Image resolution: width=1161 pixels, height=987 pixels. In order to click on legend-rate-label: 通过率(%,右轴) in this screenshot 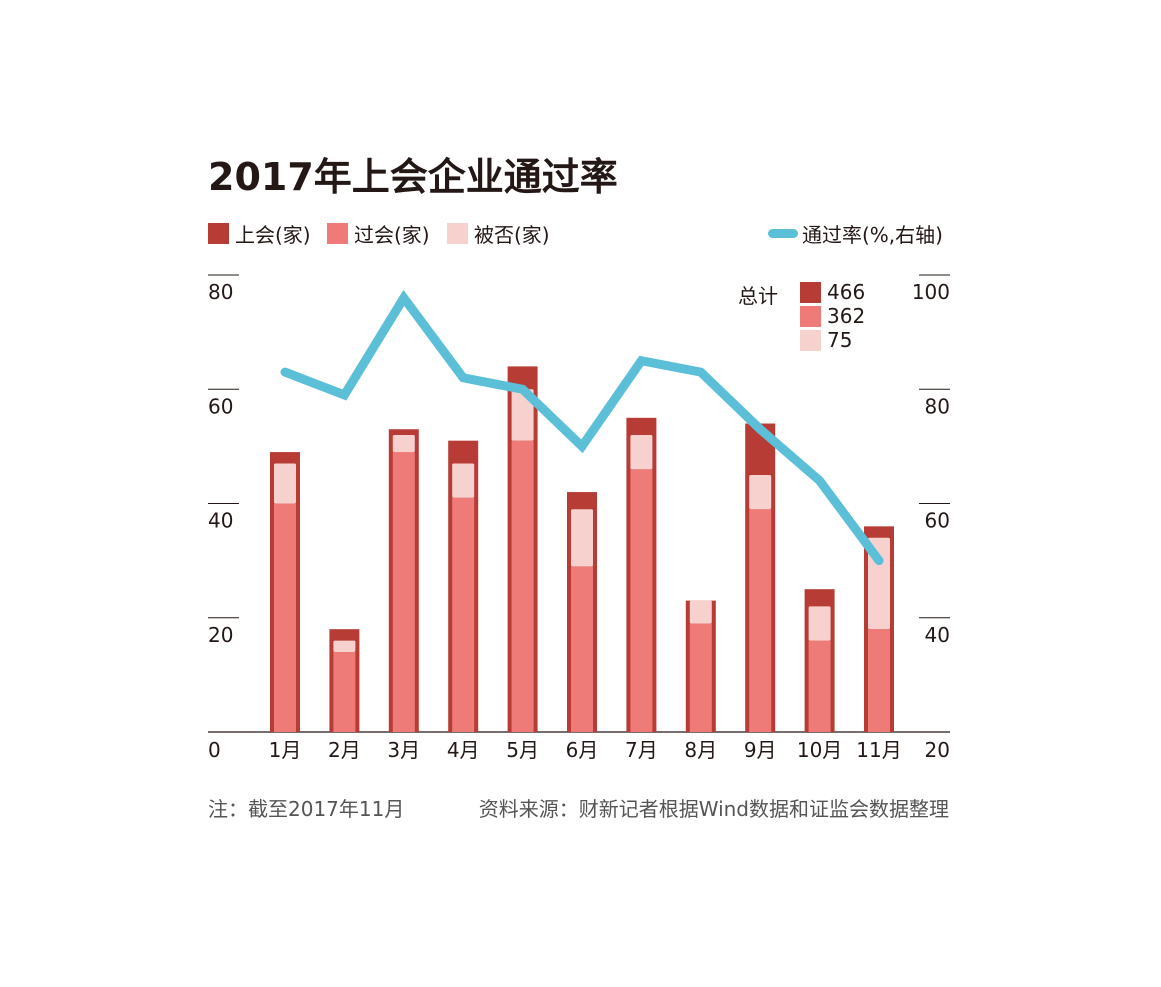, I will do `click(872, 234)`.